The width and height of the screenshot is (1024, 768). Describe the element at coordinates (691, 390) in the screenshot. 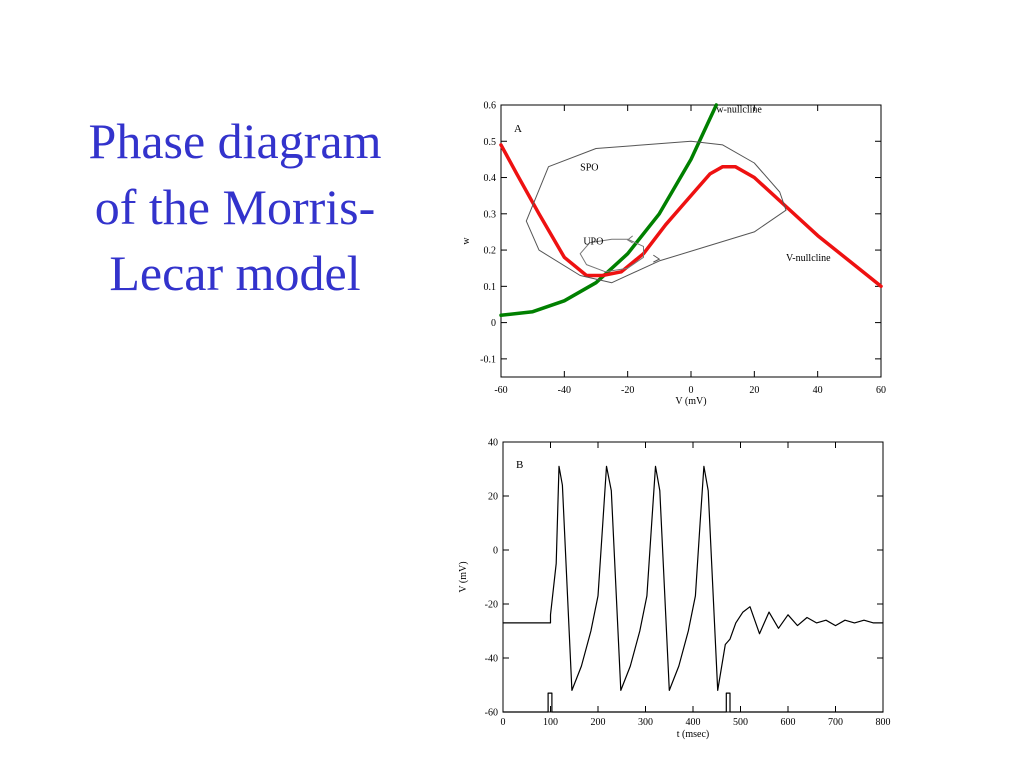

I see `charta-xtick-label: 0` at that location.